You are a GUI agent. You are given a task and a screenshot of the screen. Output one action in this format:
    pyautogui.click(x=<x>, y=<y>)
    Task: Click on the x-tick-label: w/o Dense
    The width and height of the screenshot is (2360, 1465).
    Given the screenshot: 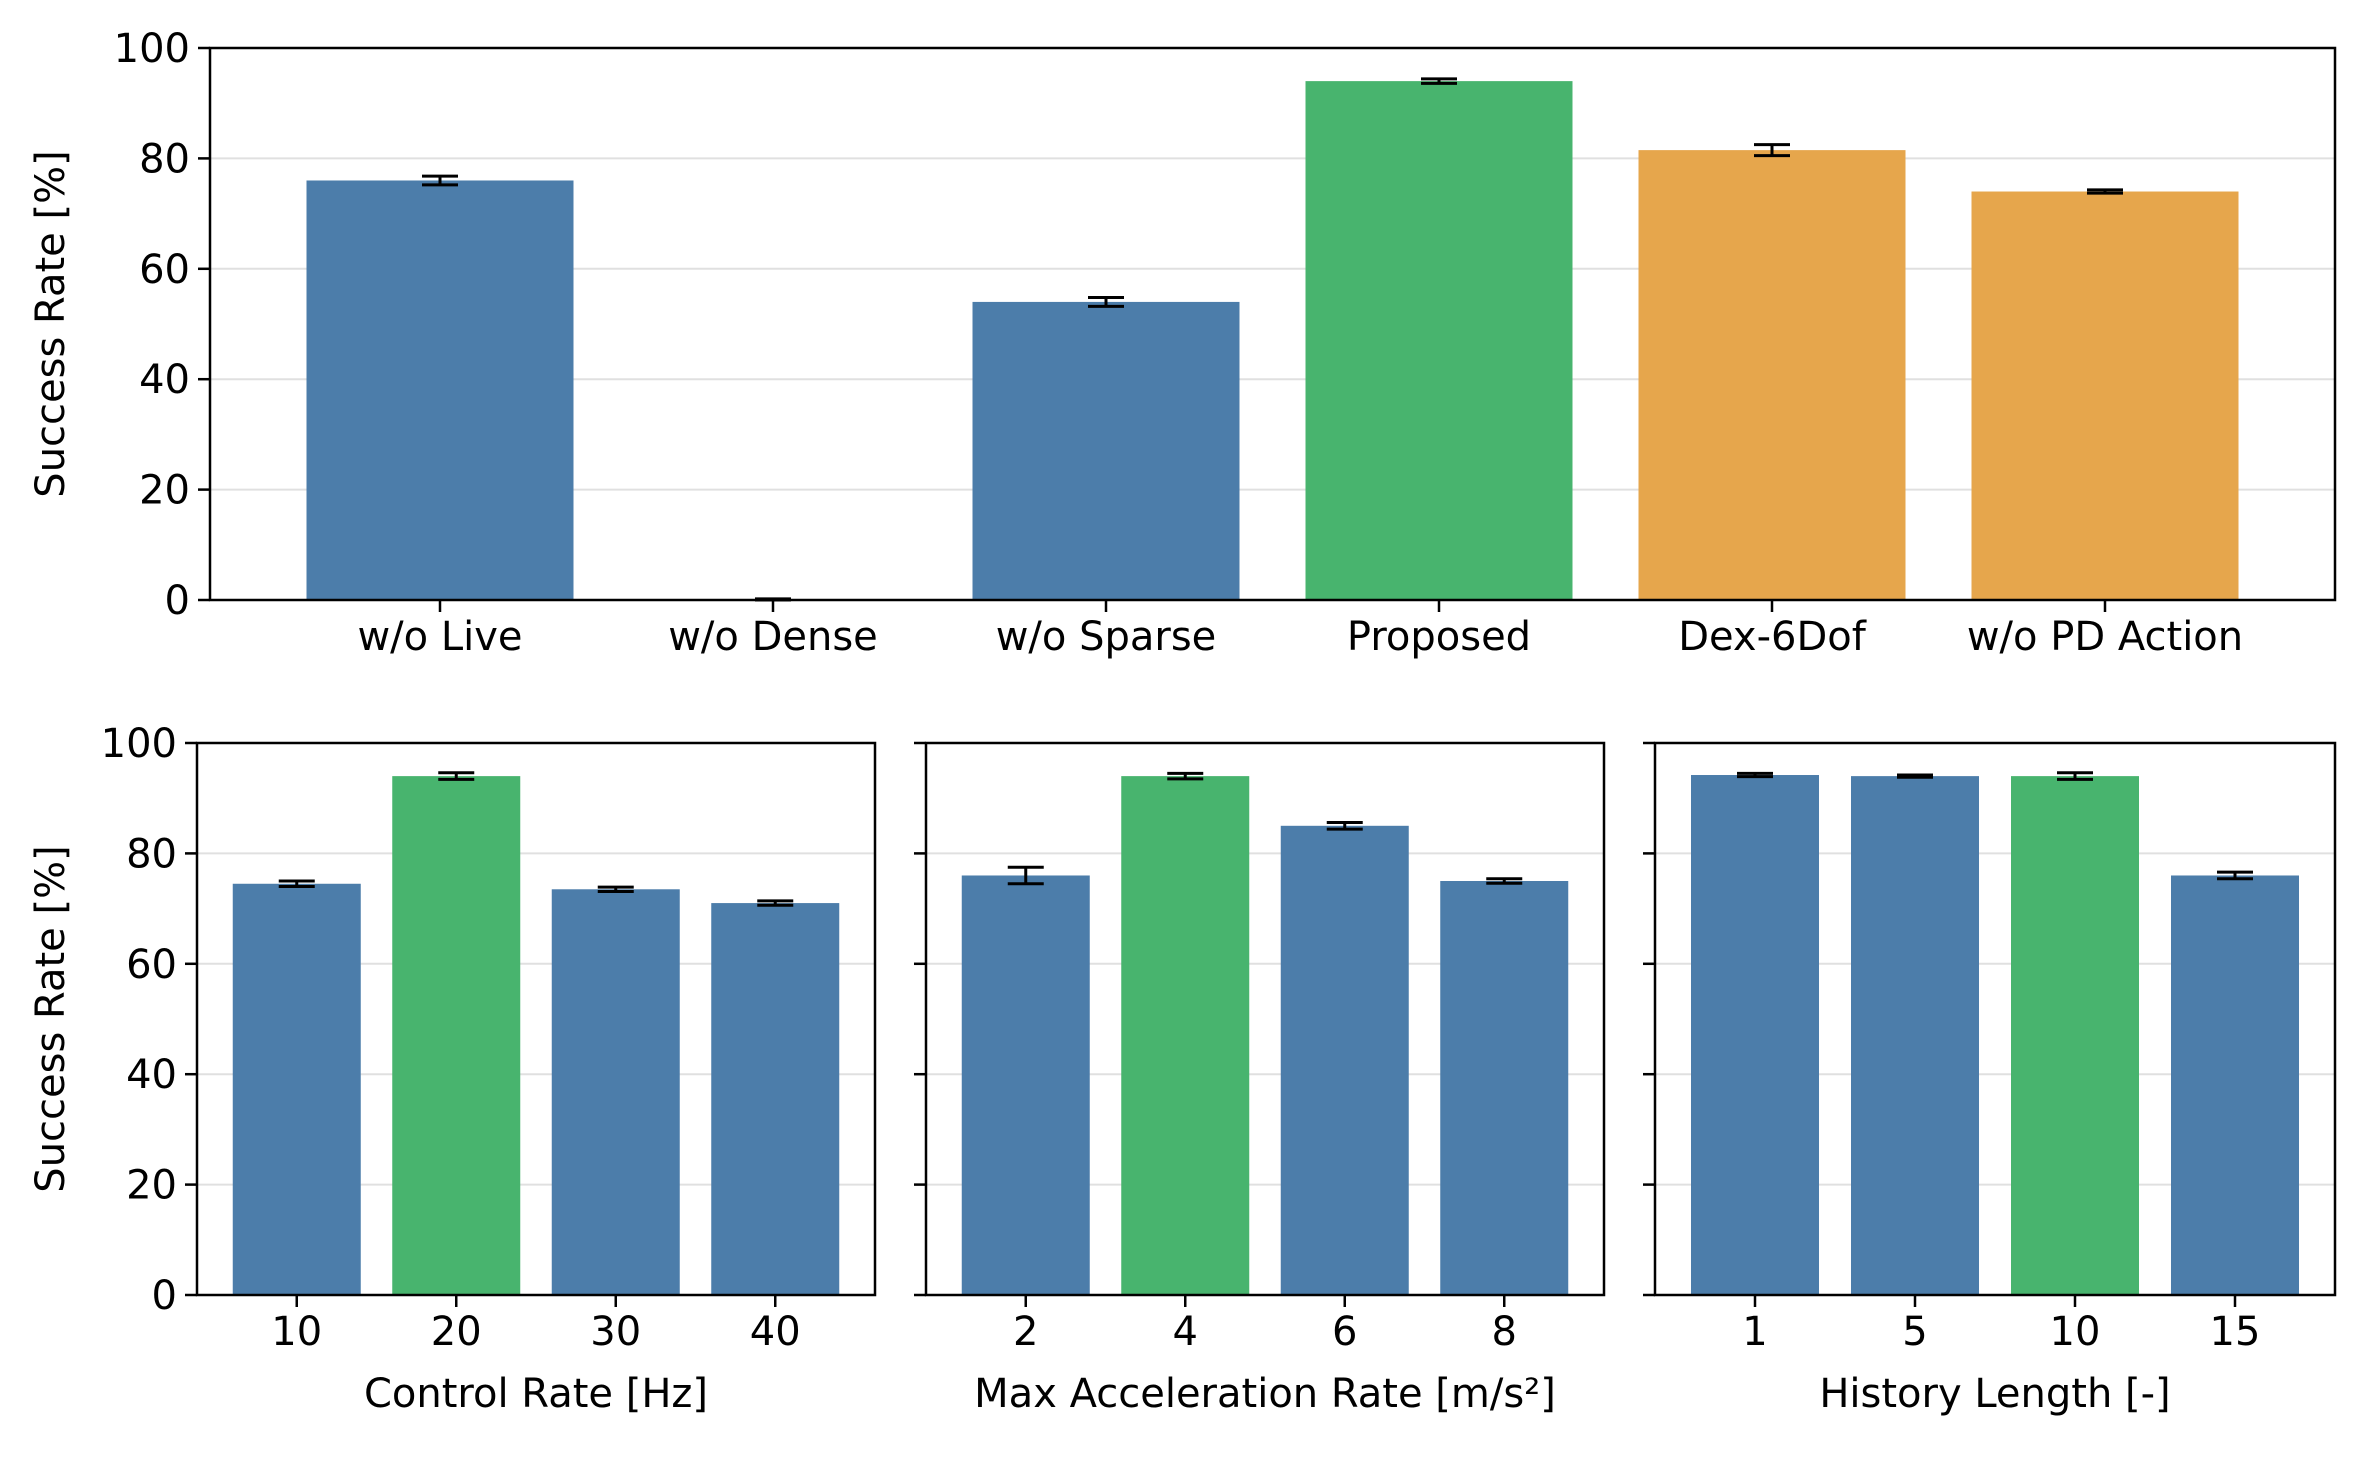 What is the action you would take?
    pyautogui.click(x=773, y=637)
    